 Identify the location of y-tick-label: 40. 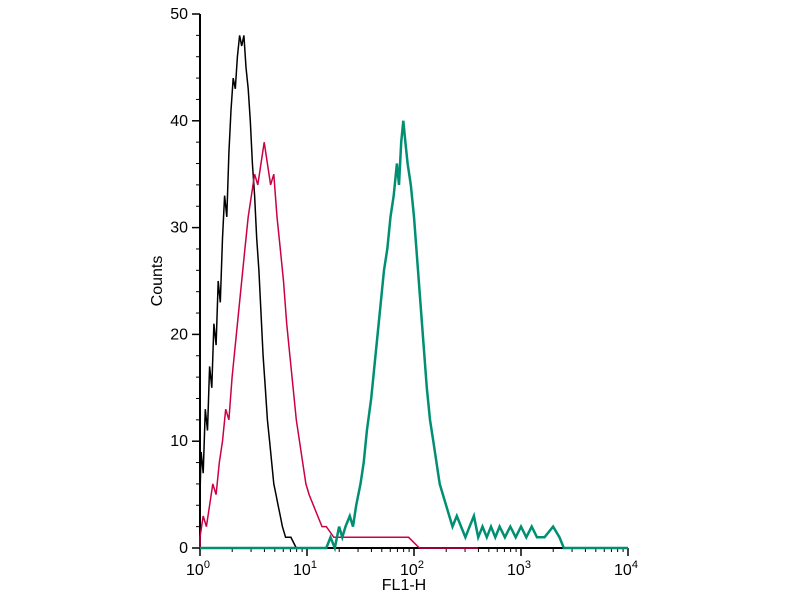
(179, 121).